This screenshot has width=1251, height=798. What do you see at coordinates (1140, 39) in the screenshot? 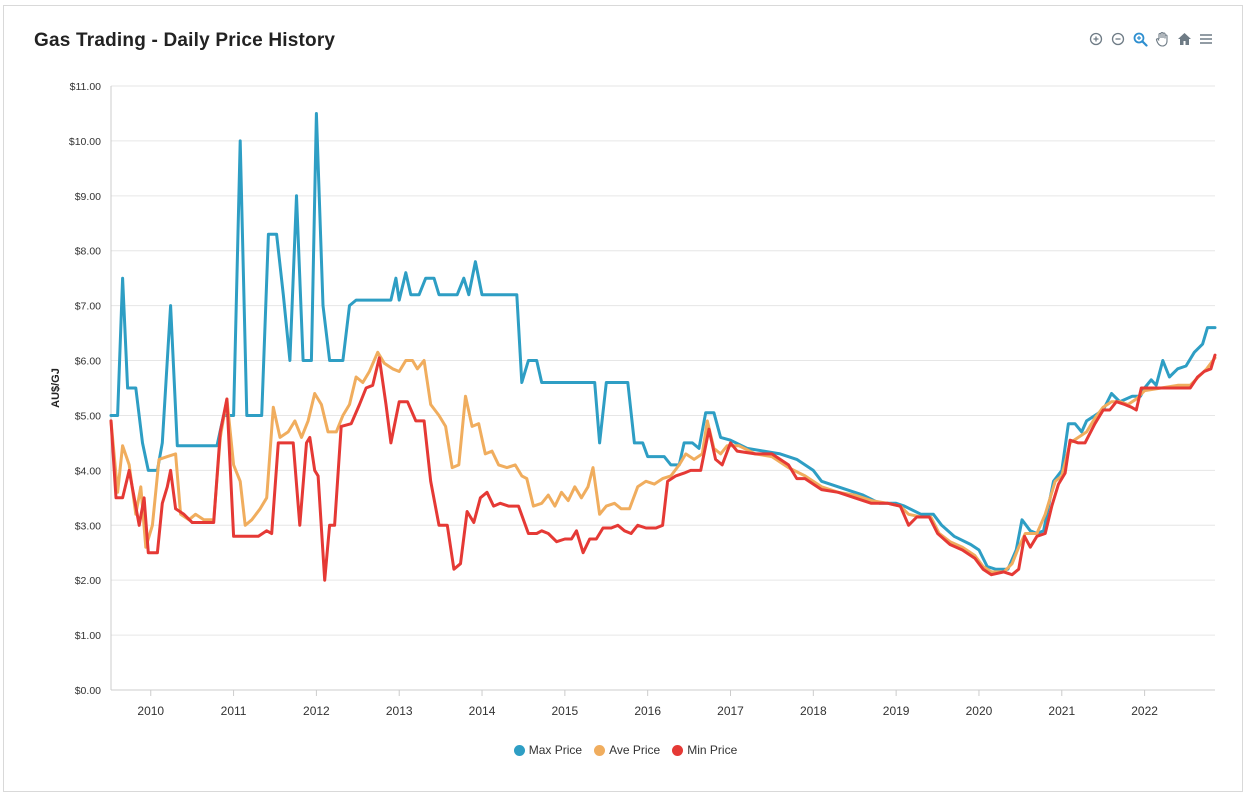
I see `zoom-select-icon` at bounding box center [1140, 39].